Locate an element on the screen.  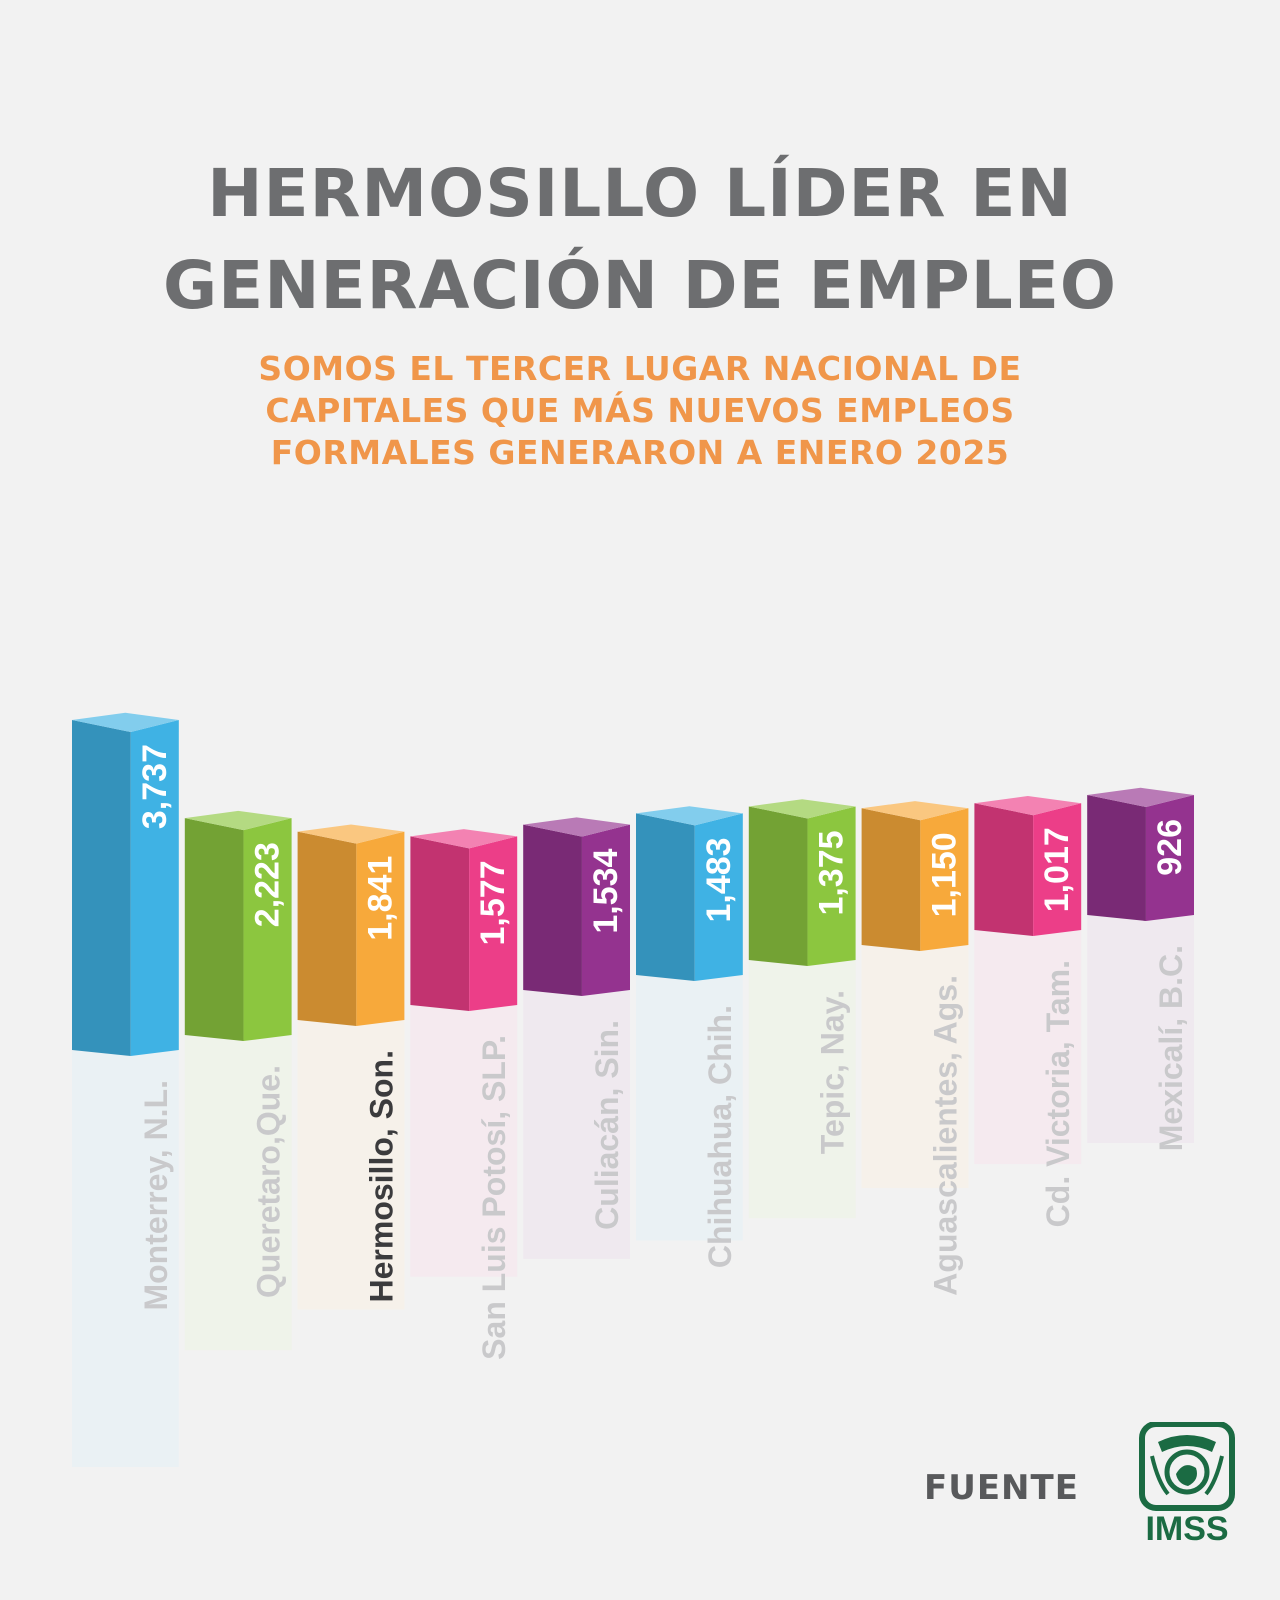
bar-value-label: 1,577 is located at coordinates (493, 902).